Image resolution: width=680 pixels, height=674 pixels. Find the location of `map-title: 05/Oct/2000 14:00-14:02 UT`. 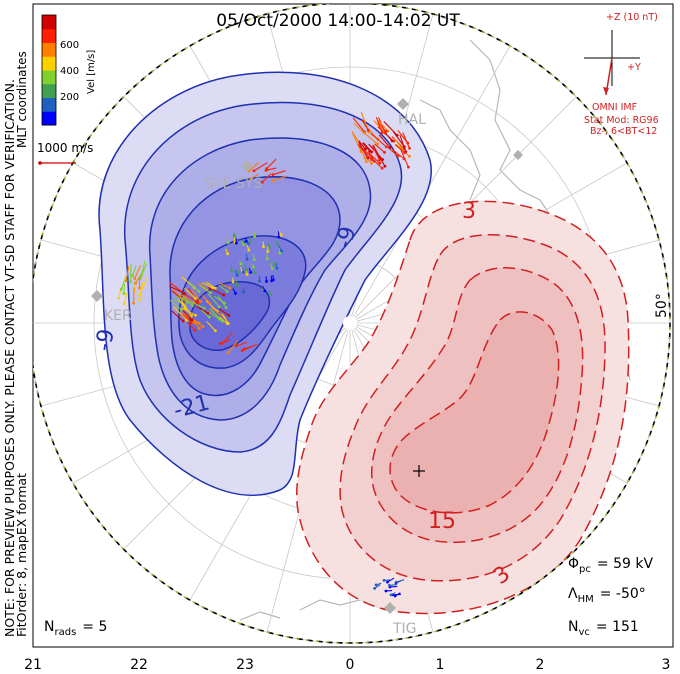

map-title: 05/Oct/2000 14:00-14:02 UT is located at coordinates (338, 21).